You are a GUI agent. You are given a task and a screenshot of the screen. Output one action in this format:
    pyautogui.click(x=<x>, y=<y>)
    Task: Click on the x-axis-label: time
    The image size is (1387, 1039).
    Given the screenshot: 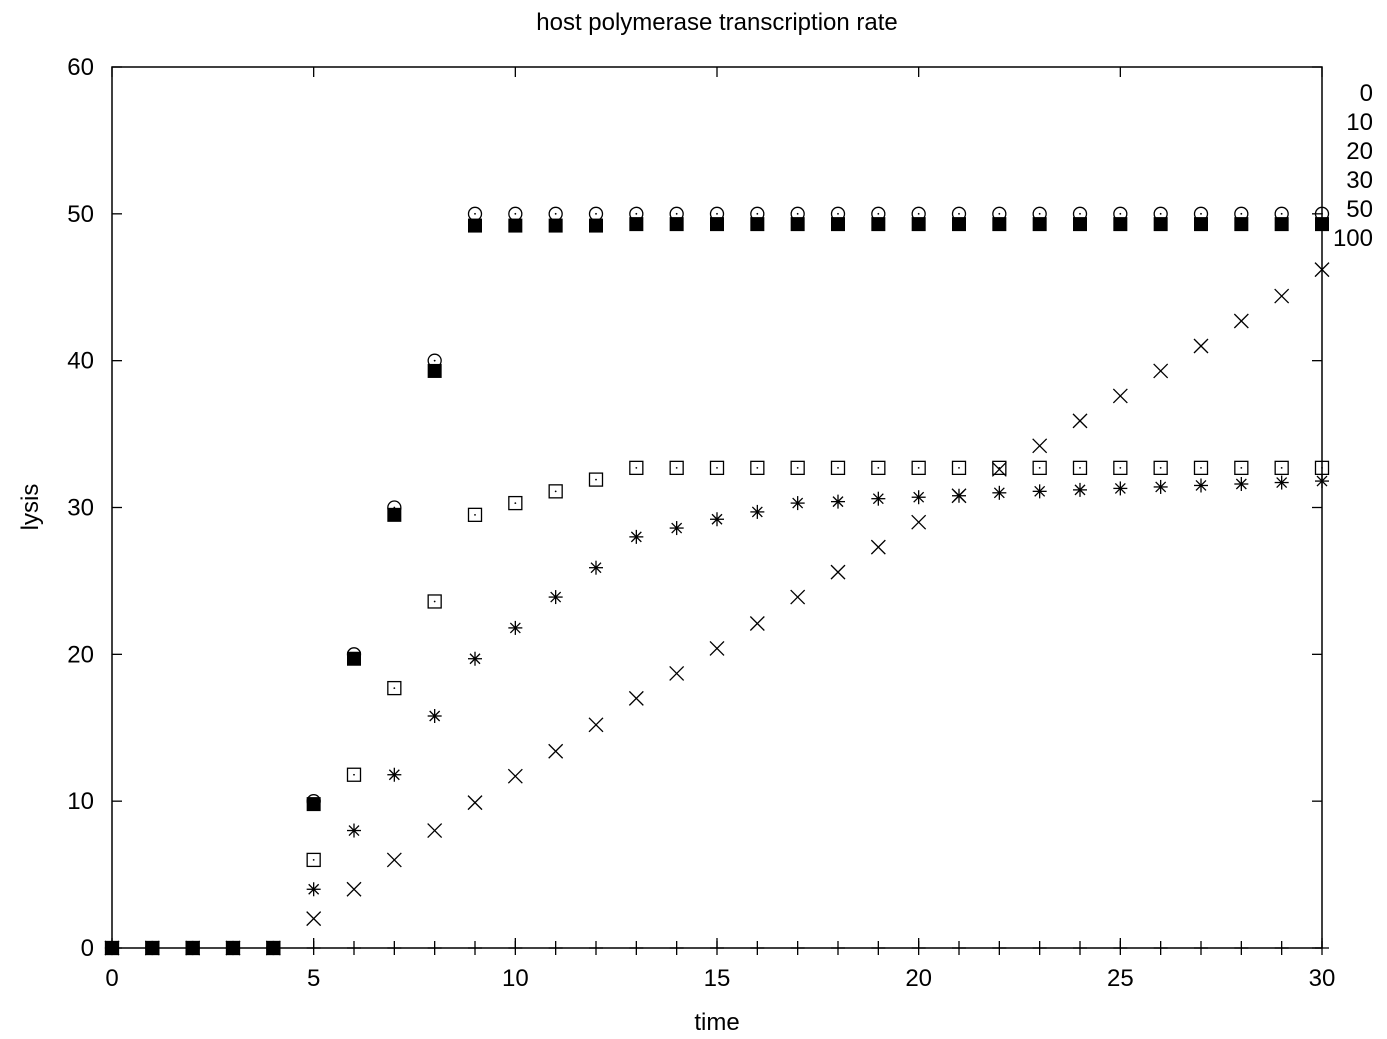 What is the action you would take?
    pyautogui.click(x=716, y=1022)
    